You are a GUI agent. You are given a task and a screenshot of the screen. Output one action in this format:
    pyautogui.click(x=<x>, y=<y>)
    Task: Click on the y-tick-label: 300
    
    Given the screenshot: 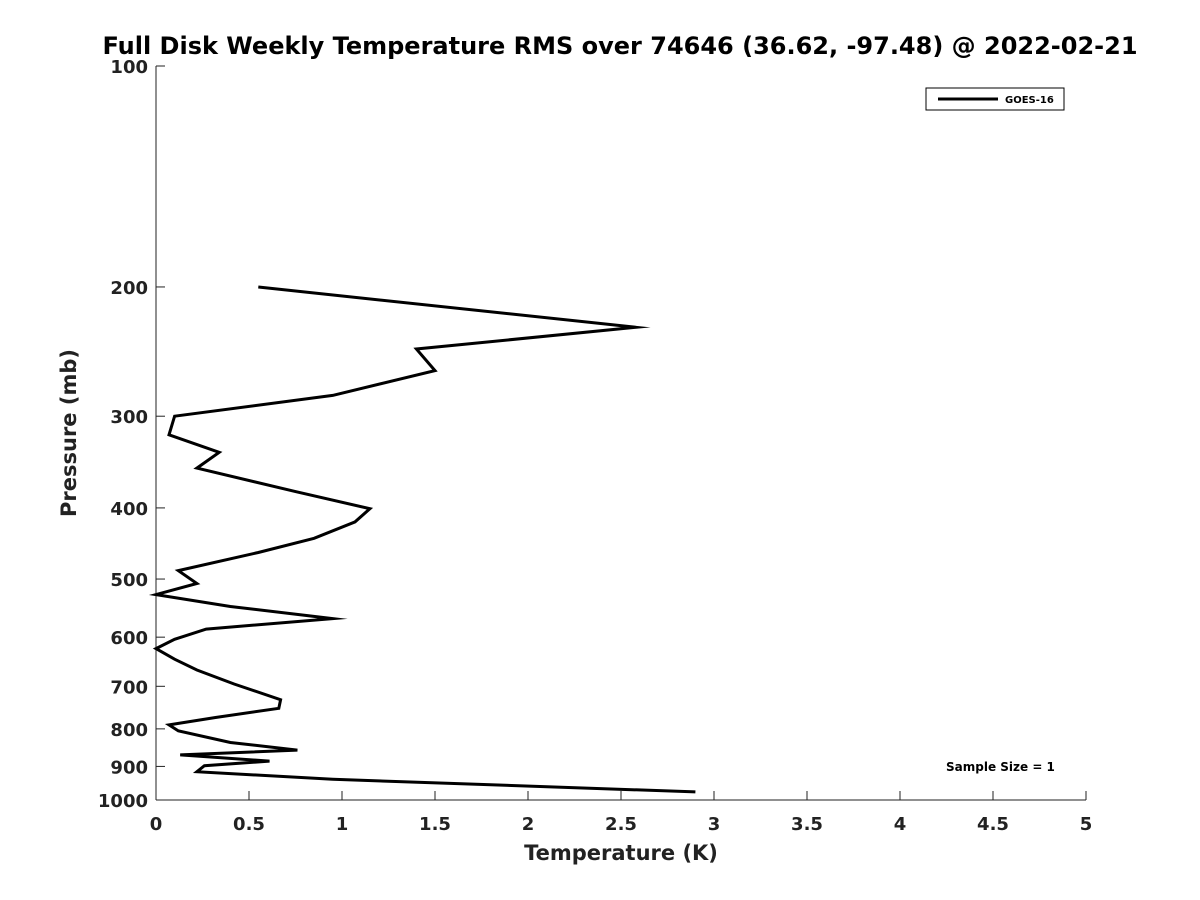 What is the action you would take?
    pyautogui.click(x=129, y=417)
    